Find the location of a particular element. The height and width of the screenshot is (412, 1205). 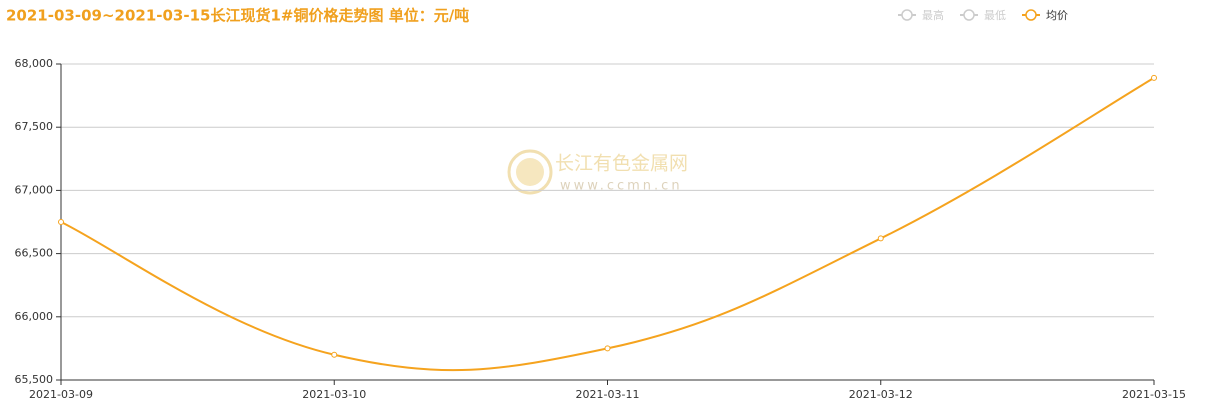

watermark: 长江有色金属网 www.ccmn.cn is located at coordinates (597, 172).